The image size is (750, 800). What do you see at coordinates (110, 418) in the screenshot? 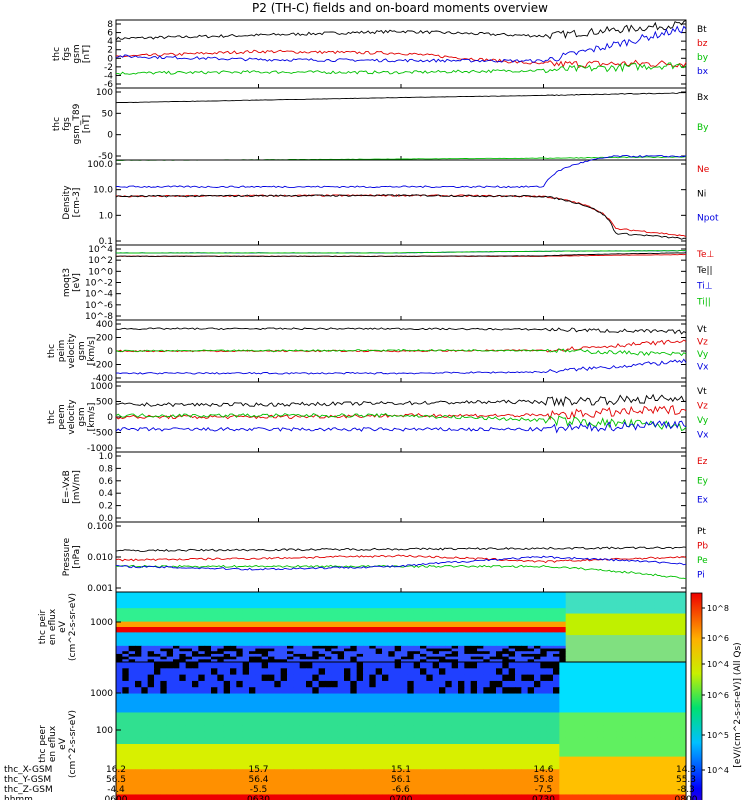
I see `y-tick-label: 0` at bounding box center [110, 418].